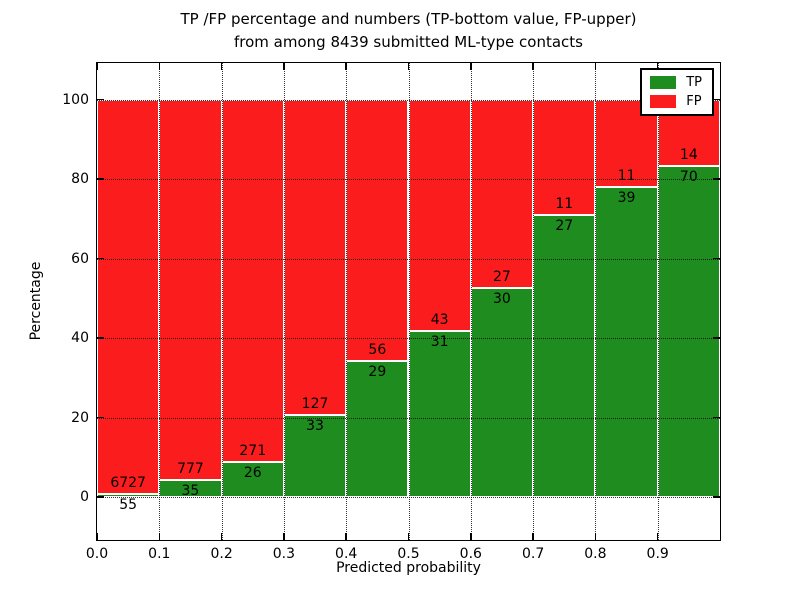  What do you see at coordinates (657, 554) in the screenshot?
I see `x-tick-label: 0.9` at bounding box center [657, 554].